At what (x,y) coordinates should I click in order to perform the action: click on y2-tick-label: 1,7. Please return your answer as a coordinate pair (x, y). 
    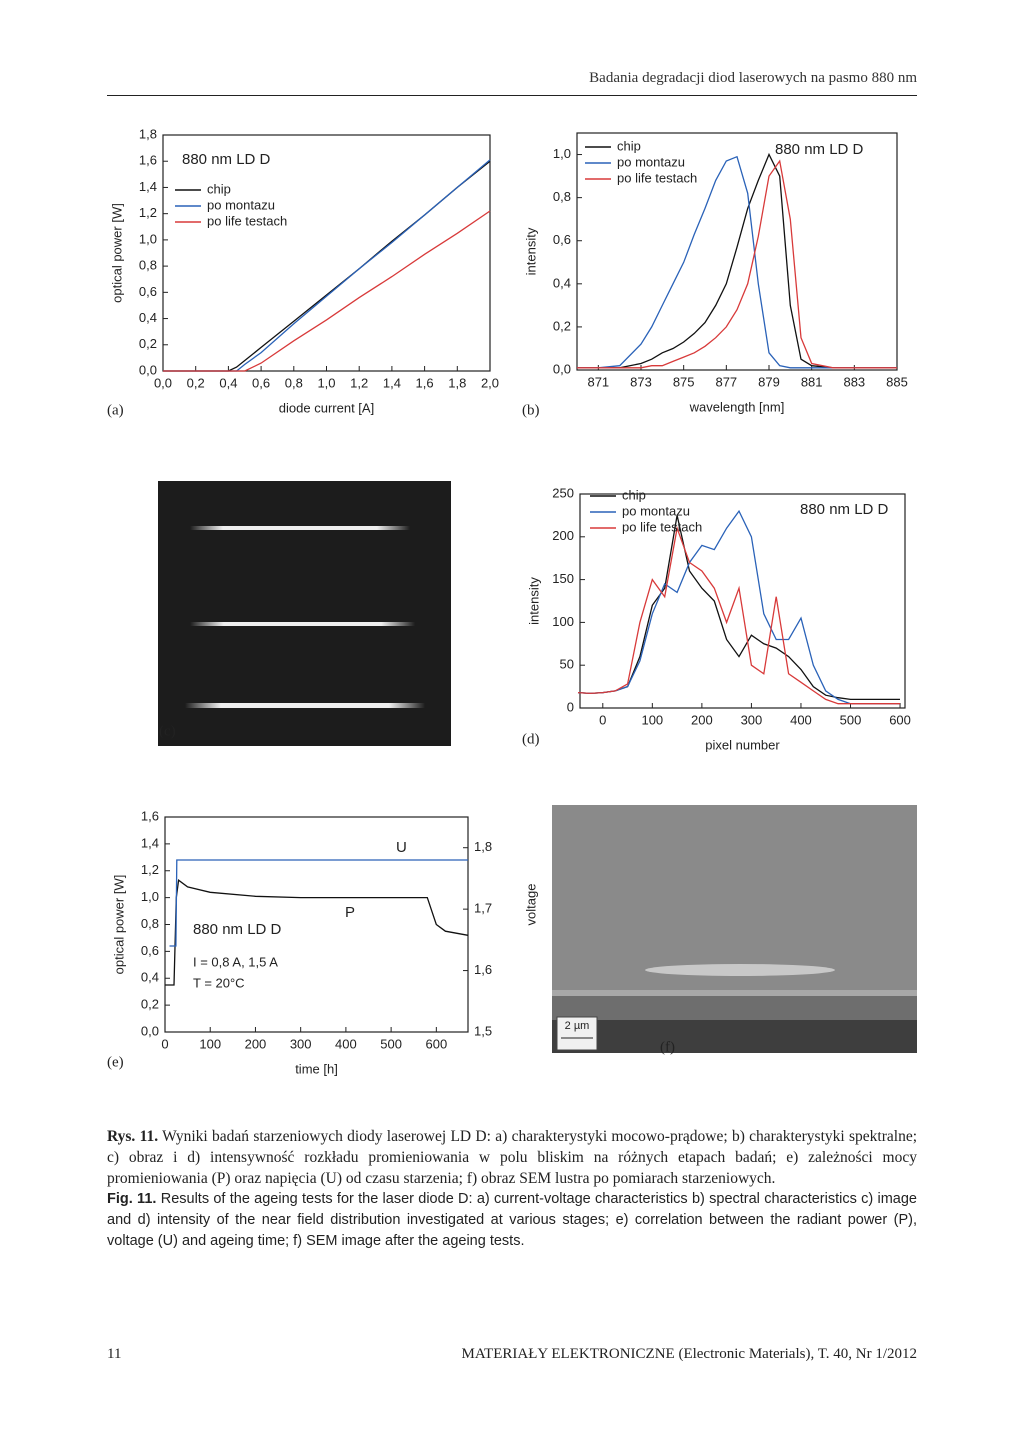
    Looking at the image, I should click on (483, 908).